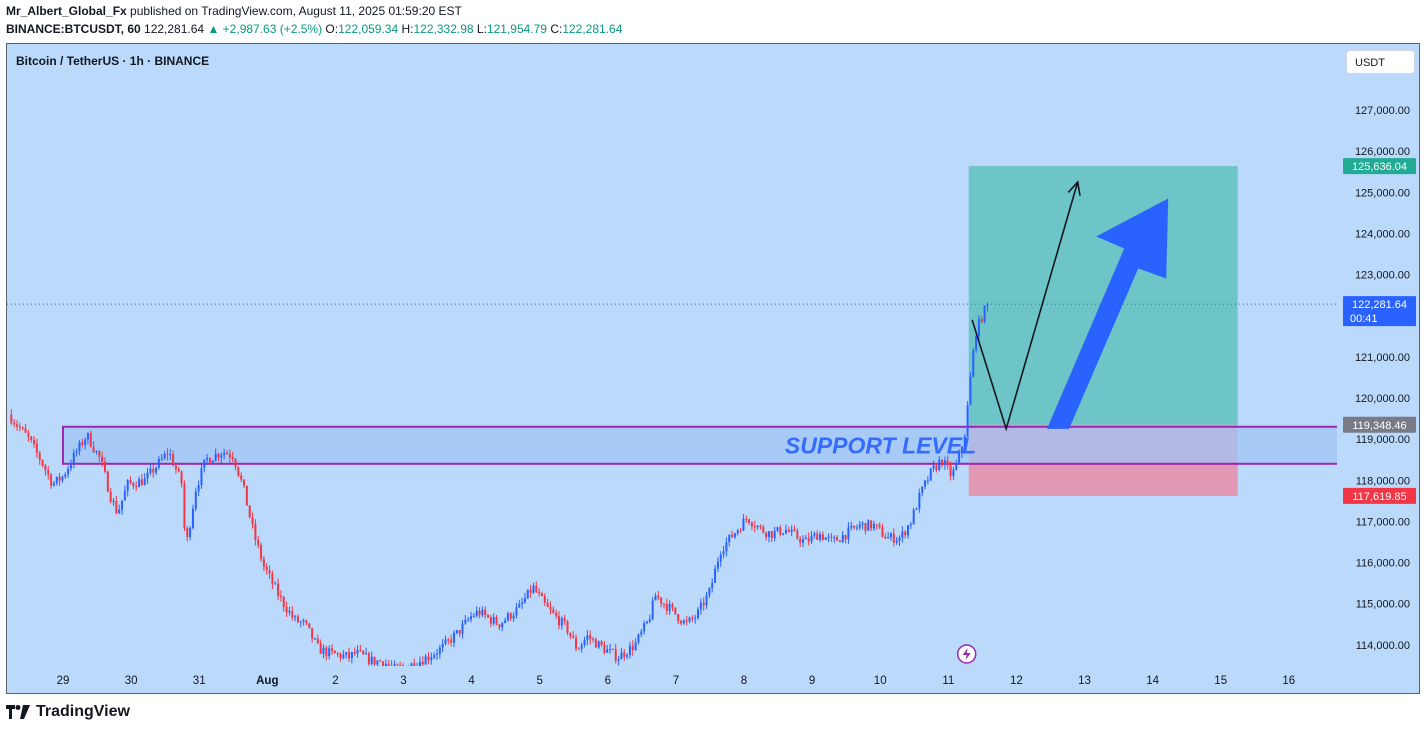 Image resolution: width=1427 pixels, height=732 pixels. What do you see at coordinates (556, 29) in the screenshot?
I see `close-label: C:` at bounding box center [556, 29].